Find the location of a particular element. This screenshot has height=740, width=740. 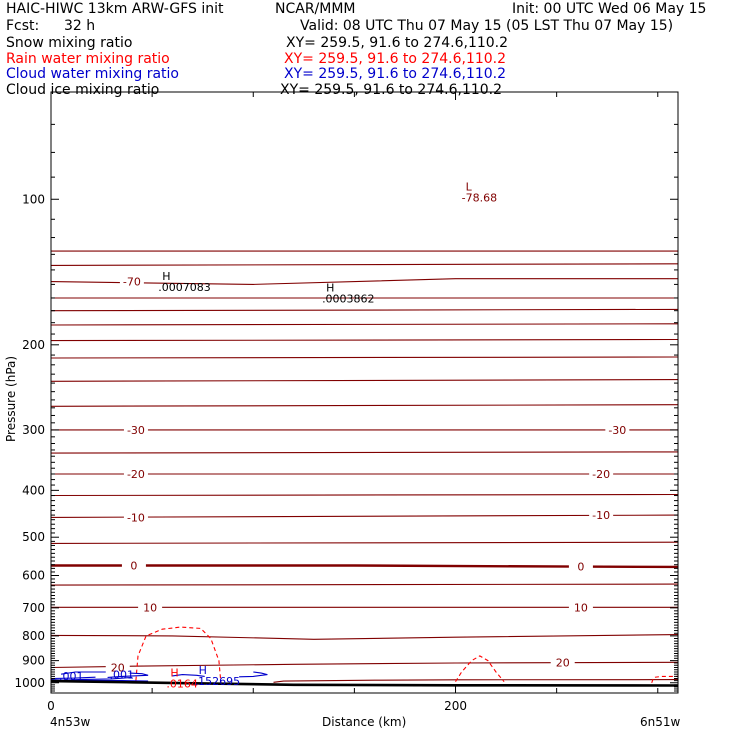

x-tick-label-0: 0 is located at coordinates (51, 706).